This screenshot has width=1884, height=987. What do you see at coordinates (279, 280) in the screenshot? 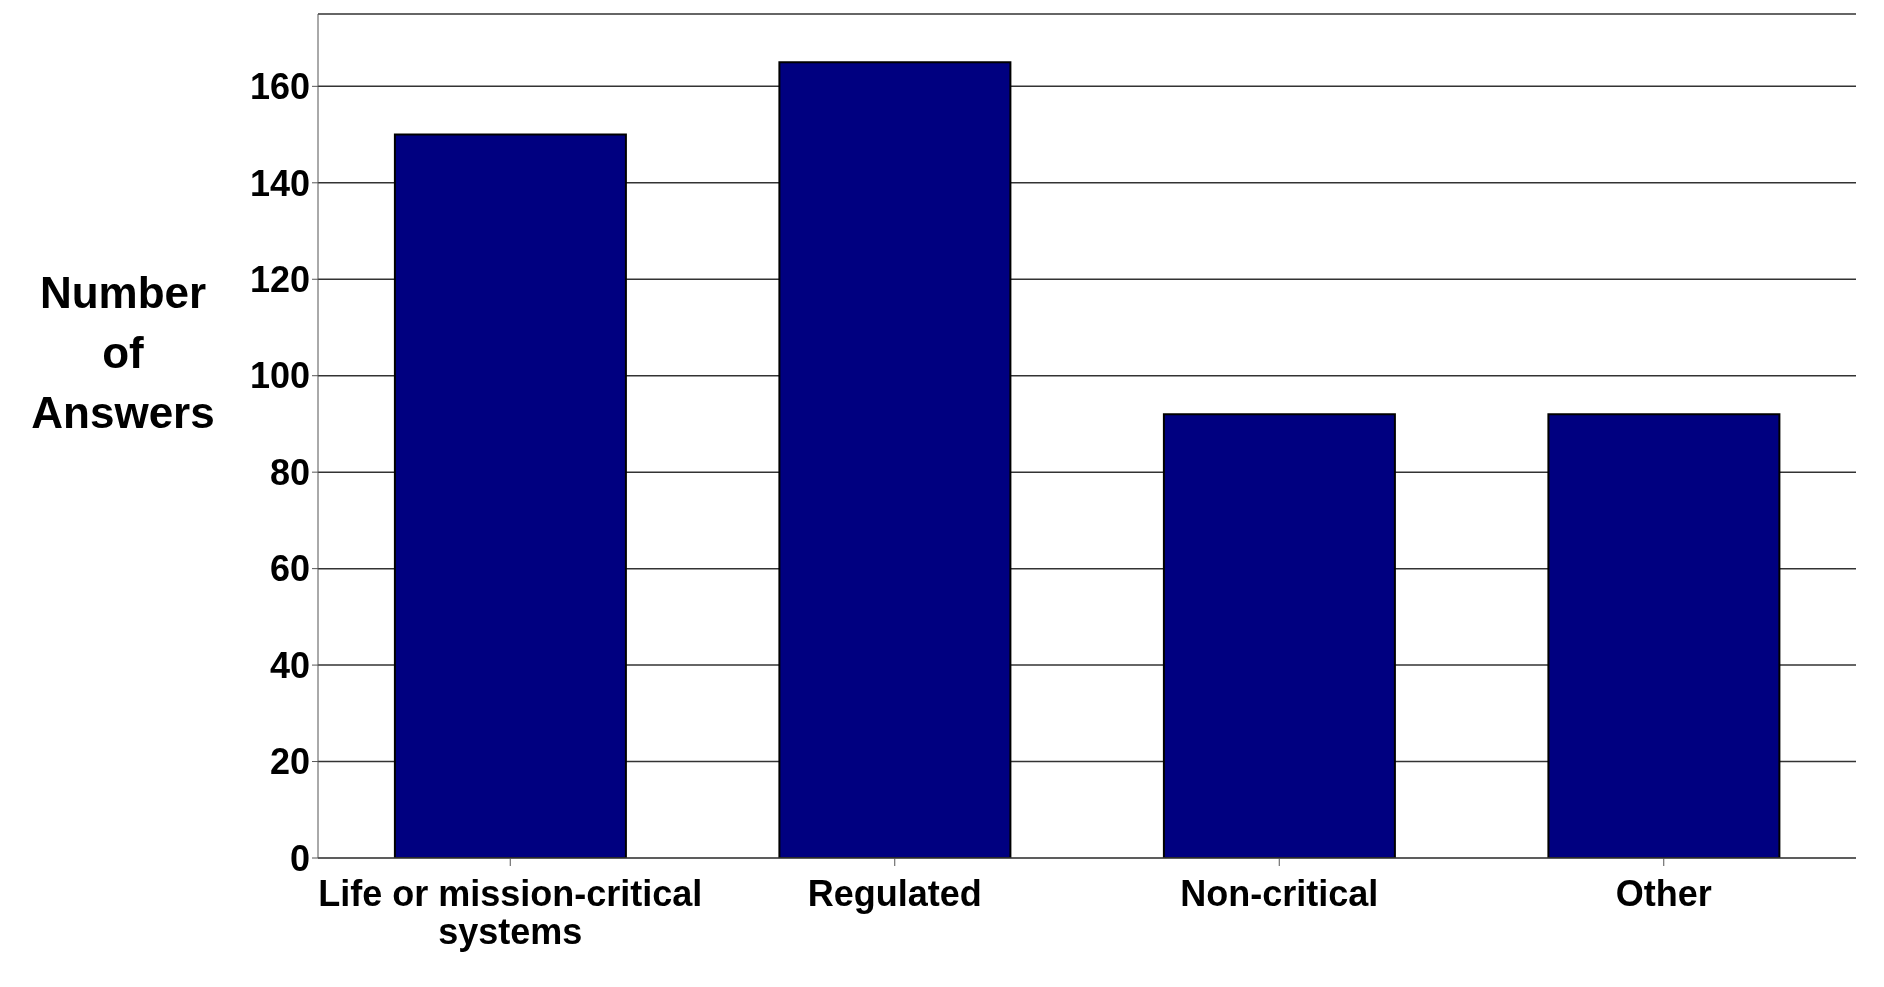
I see `y-tick-label: 120` at bounding box center [279, 280].